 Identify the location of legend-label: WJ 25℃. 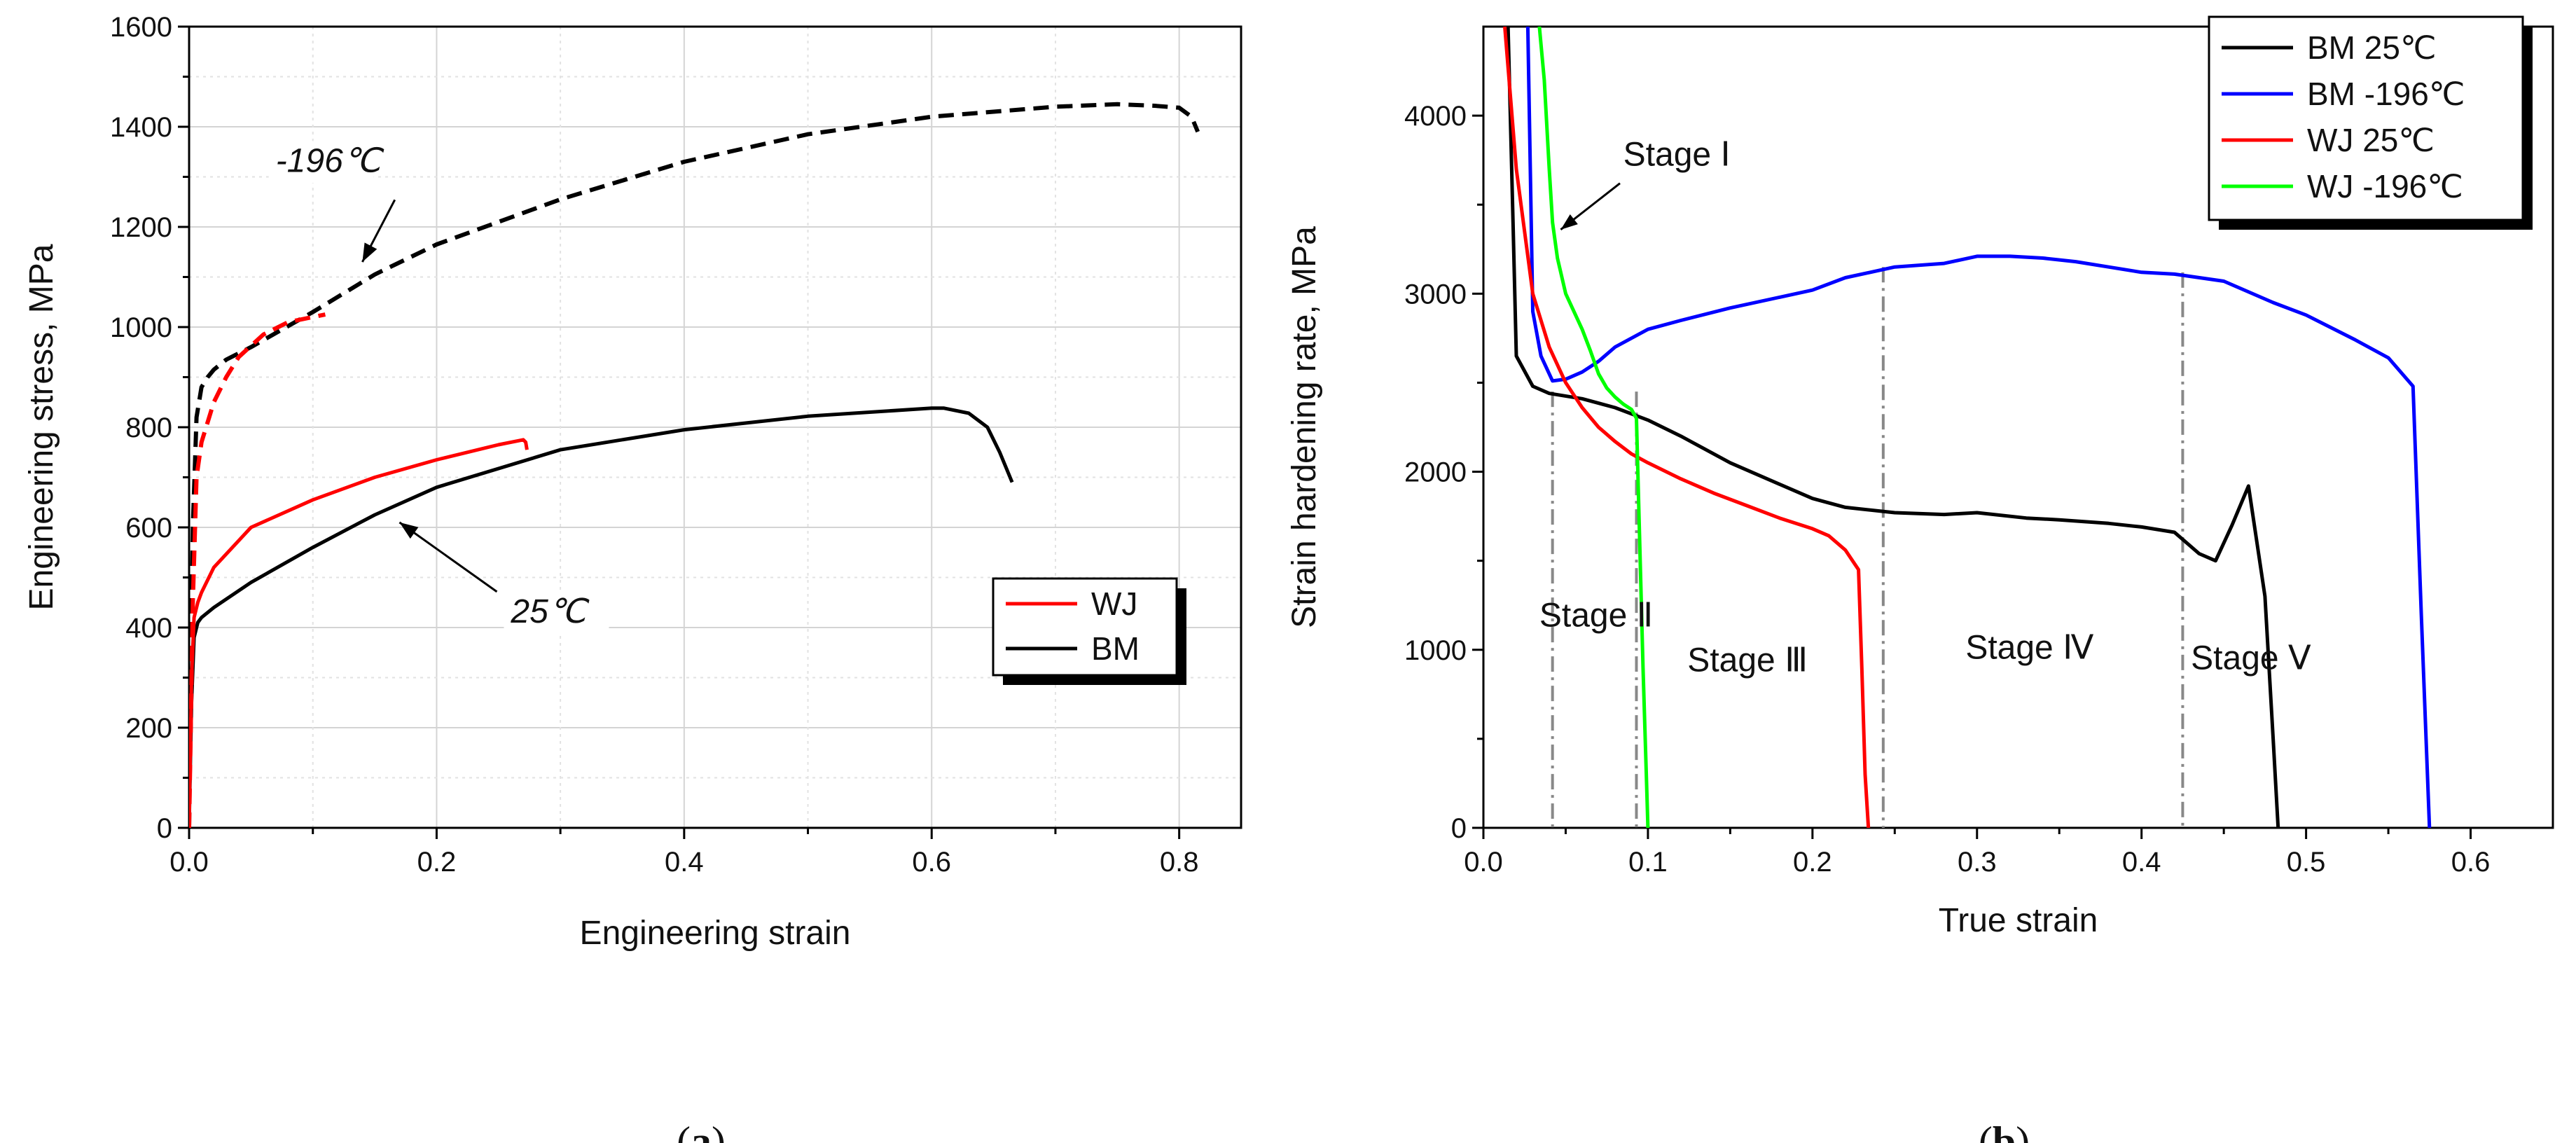
(2371, 140).